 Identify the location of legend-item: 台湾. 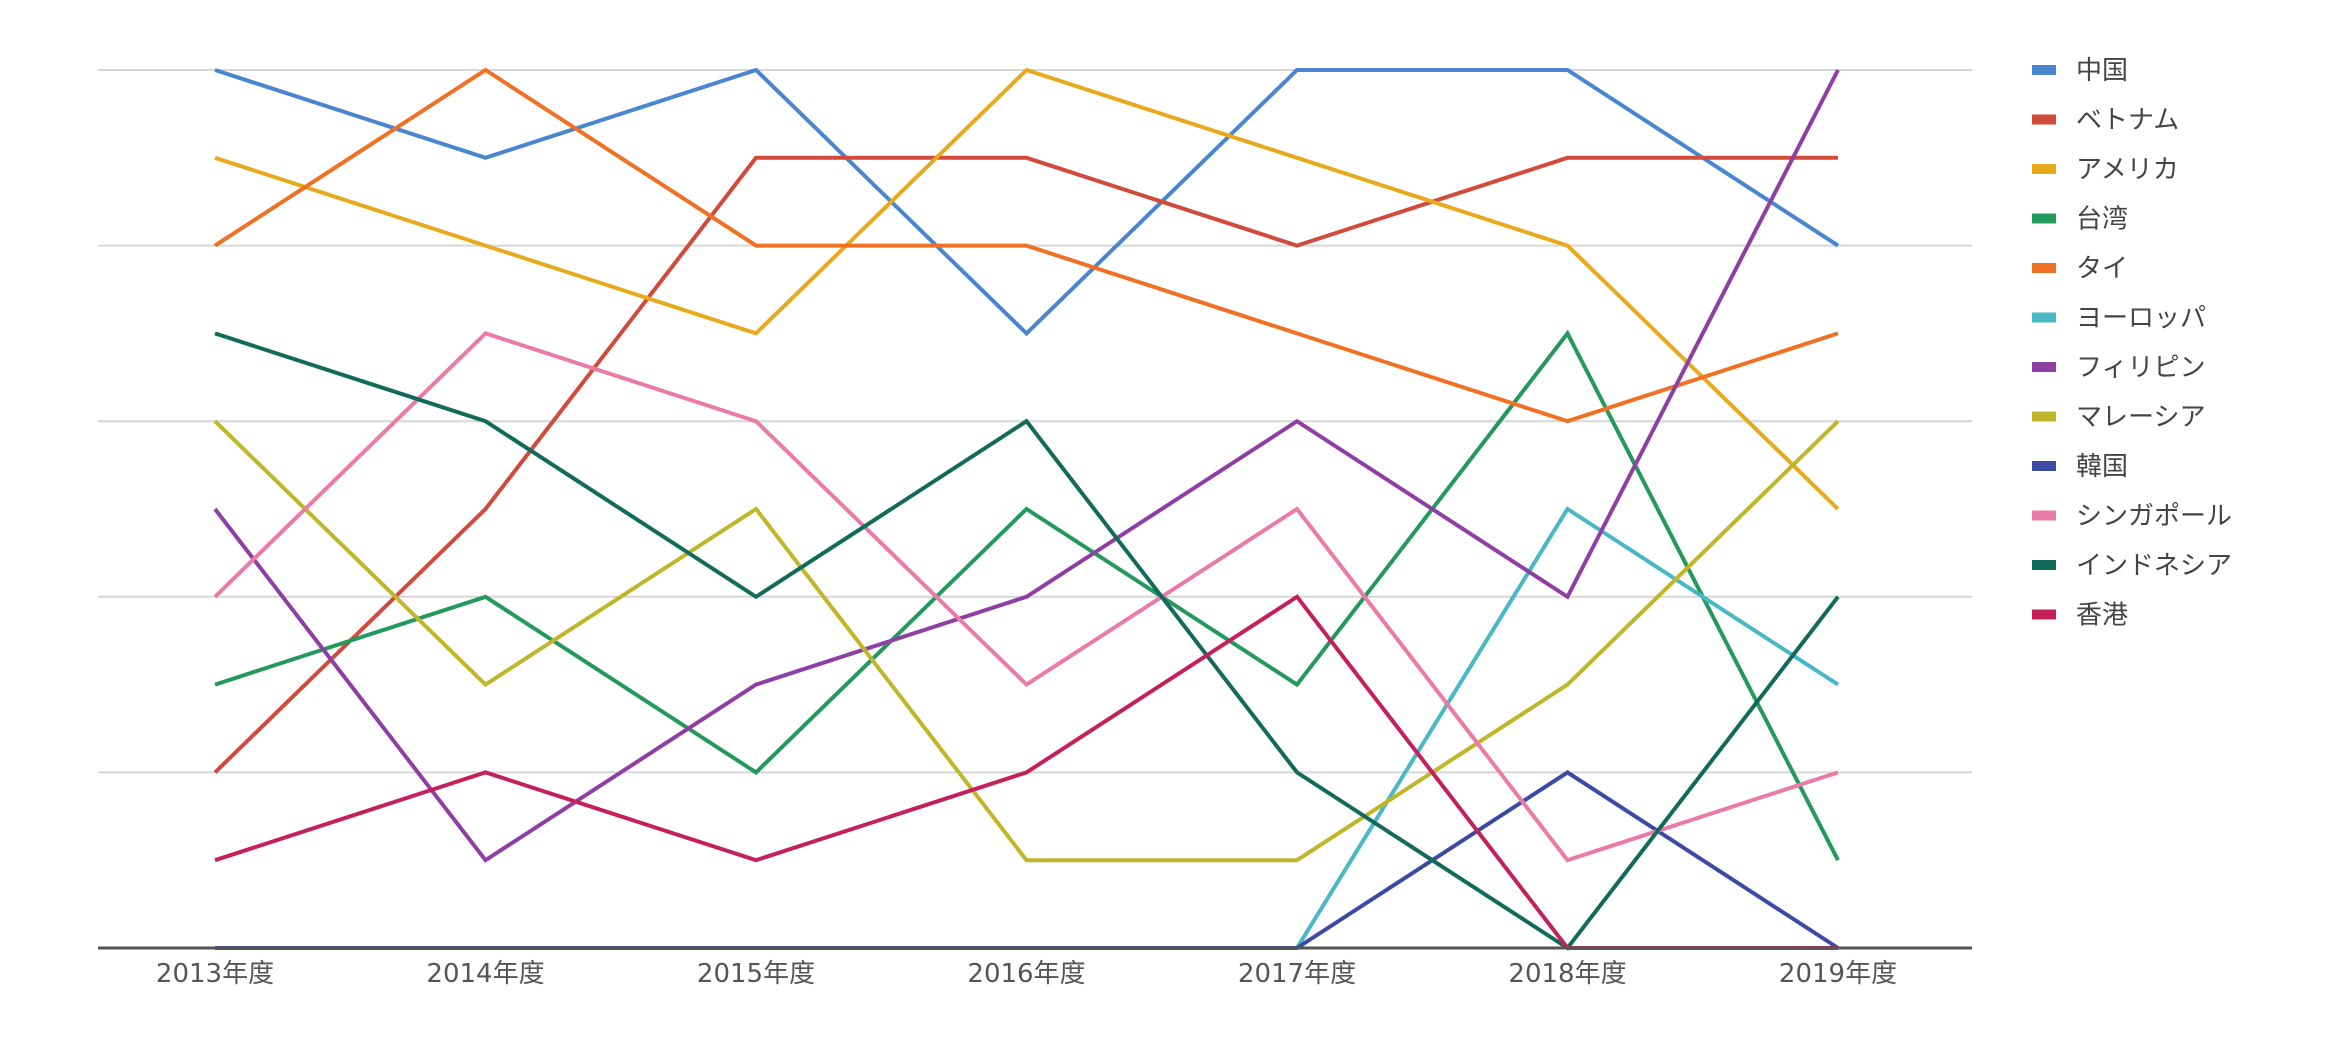
(2080, 220).